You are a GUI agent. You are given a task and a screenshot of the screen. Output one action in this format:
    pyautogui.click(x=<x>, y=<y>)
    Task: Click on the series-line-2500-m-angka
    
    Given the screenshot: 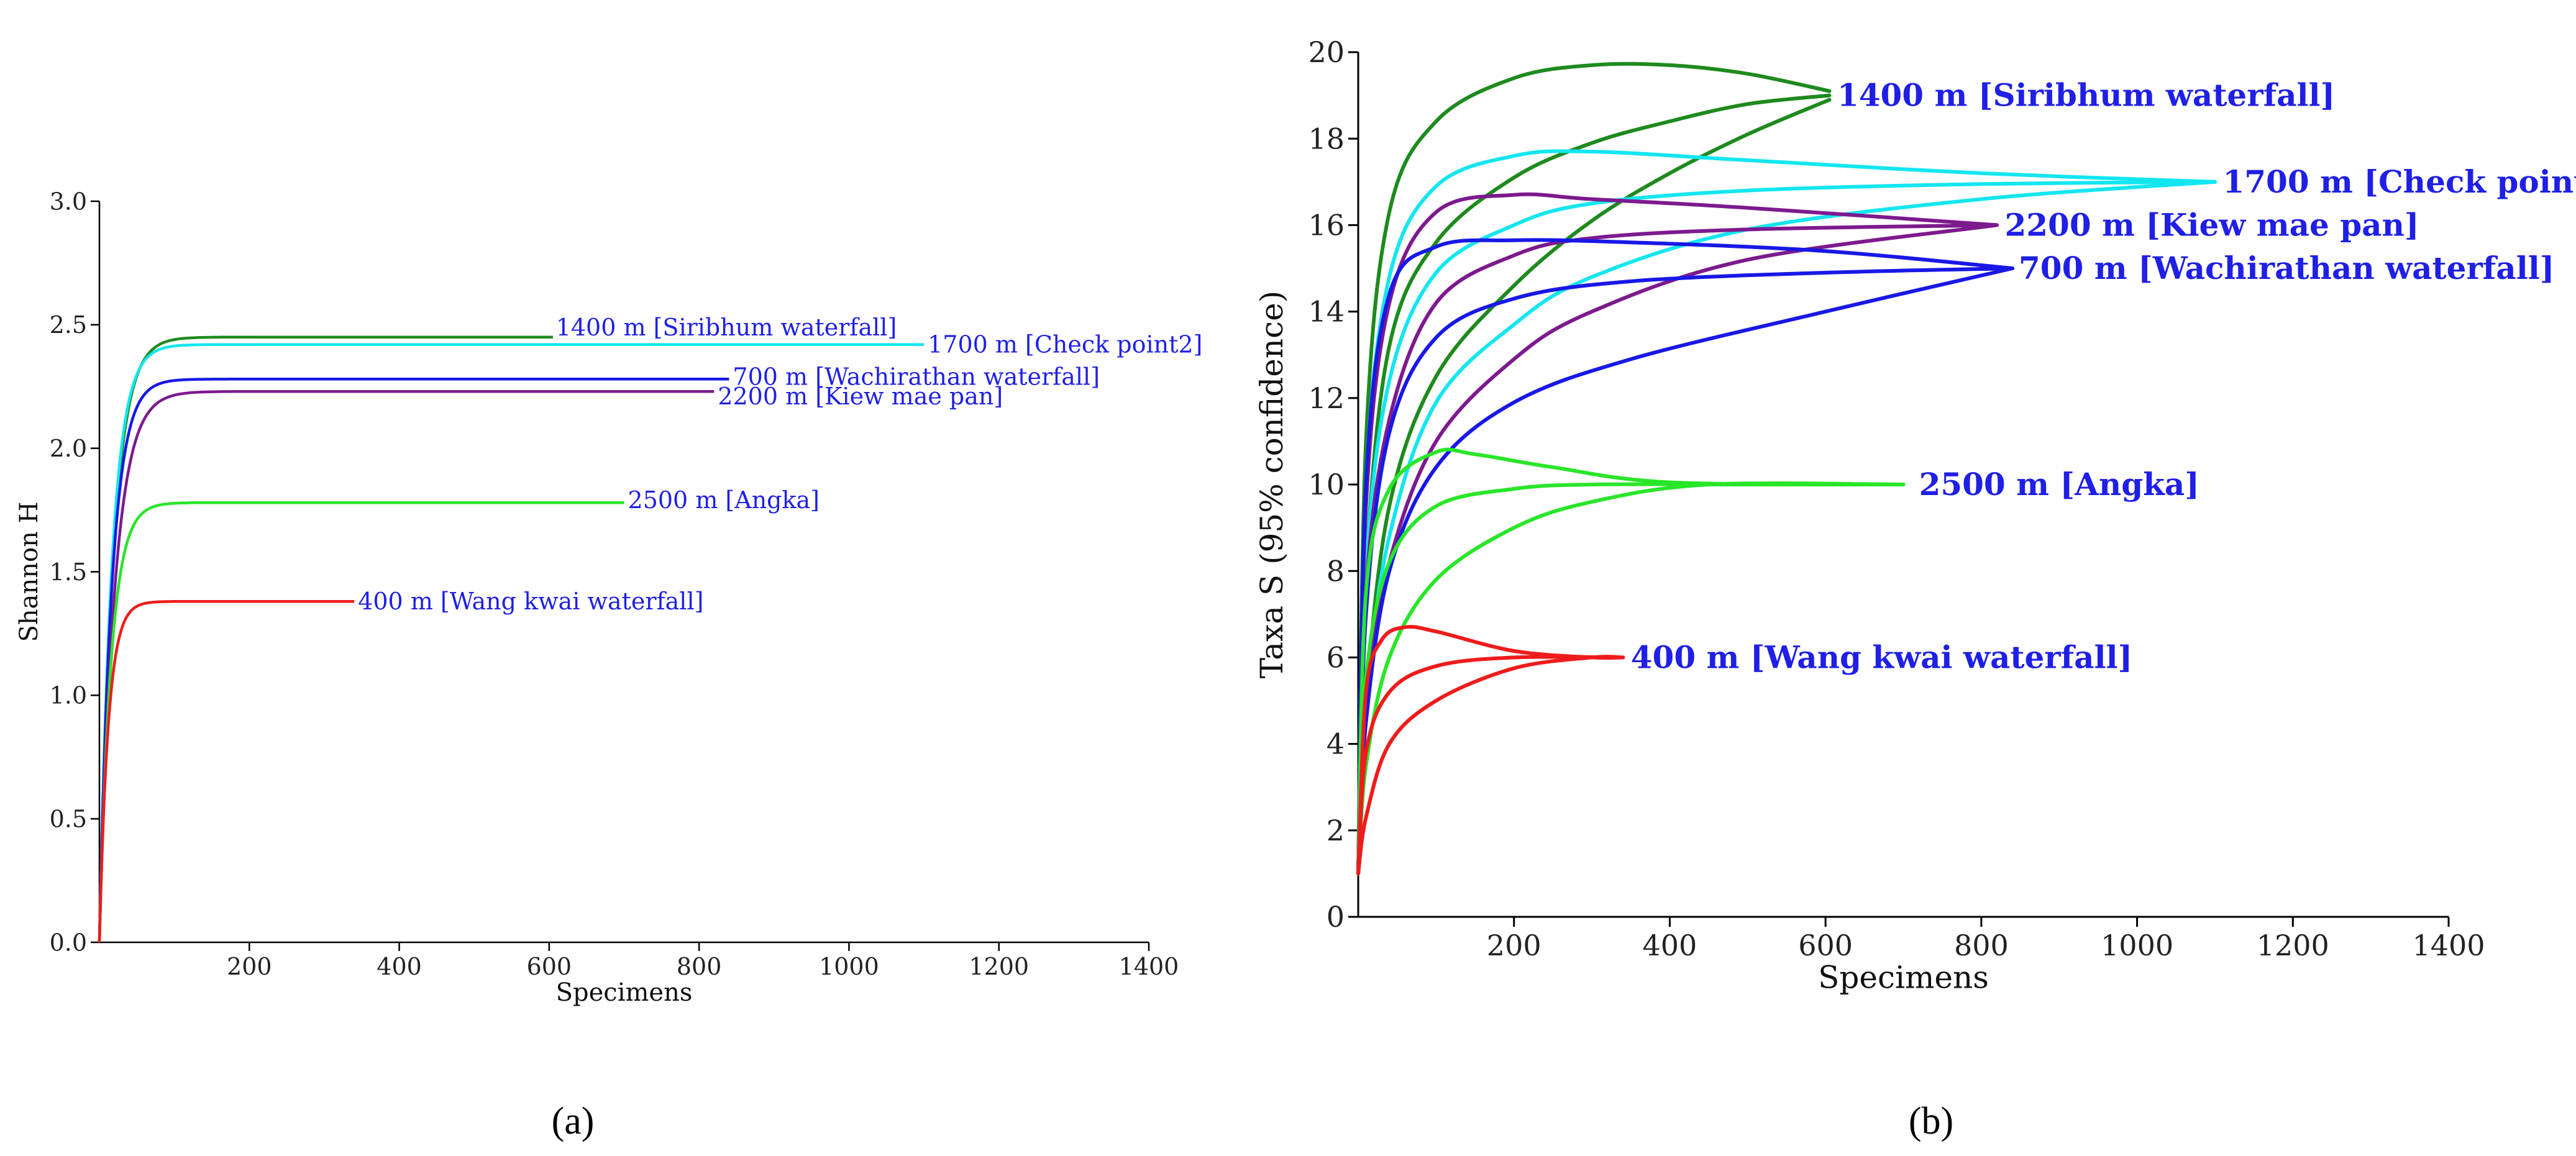 What is the action you would take?
    pyautogui.click(x=361, y=722)
    